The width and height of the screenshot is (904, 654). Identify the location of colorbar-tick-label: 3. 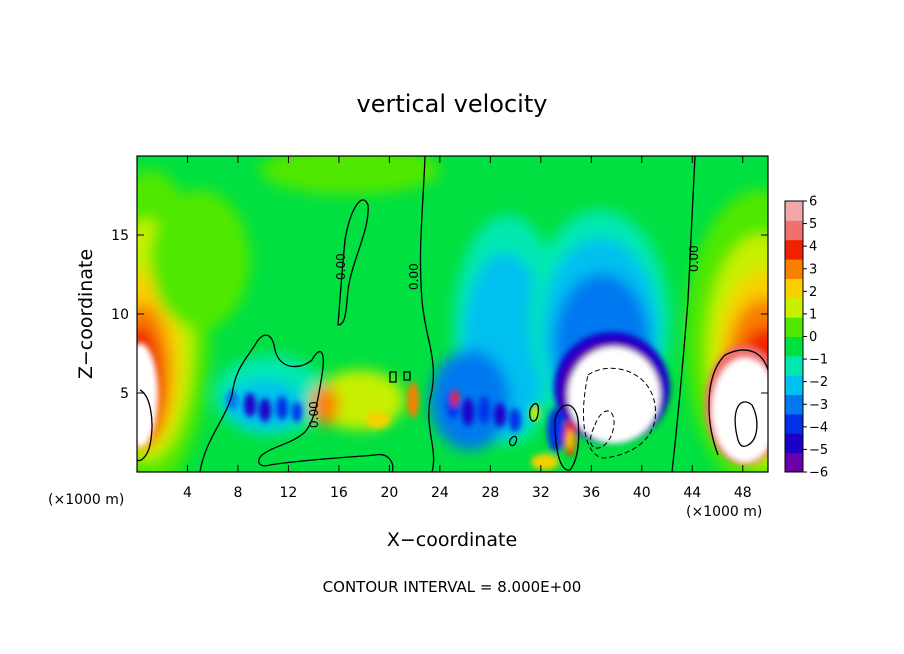
(813, 269).